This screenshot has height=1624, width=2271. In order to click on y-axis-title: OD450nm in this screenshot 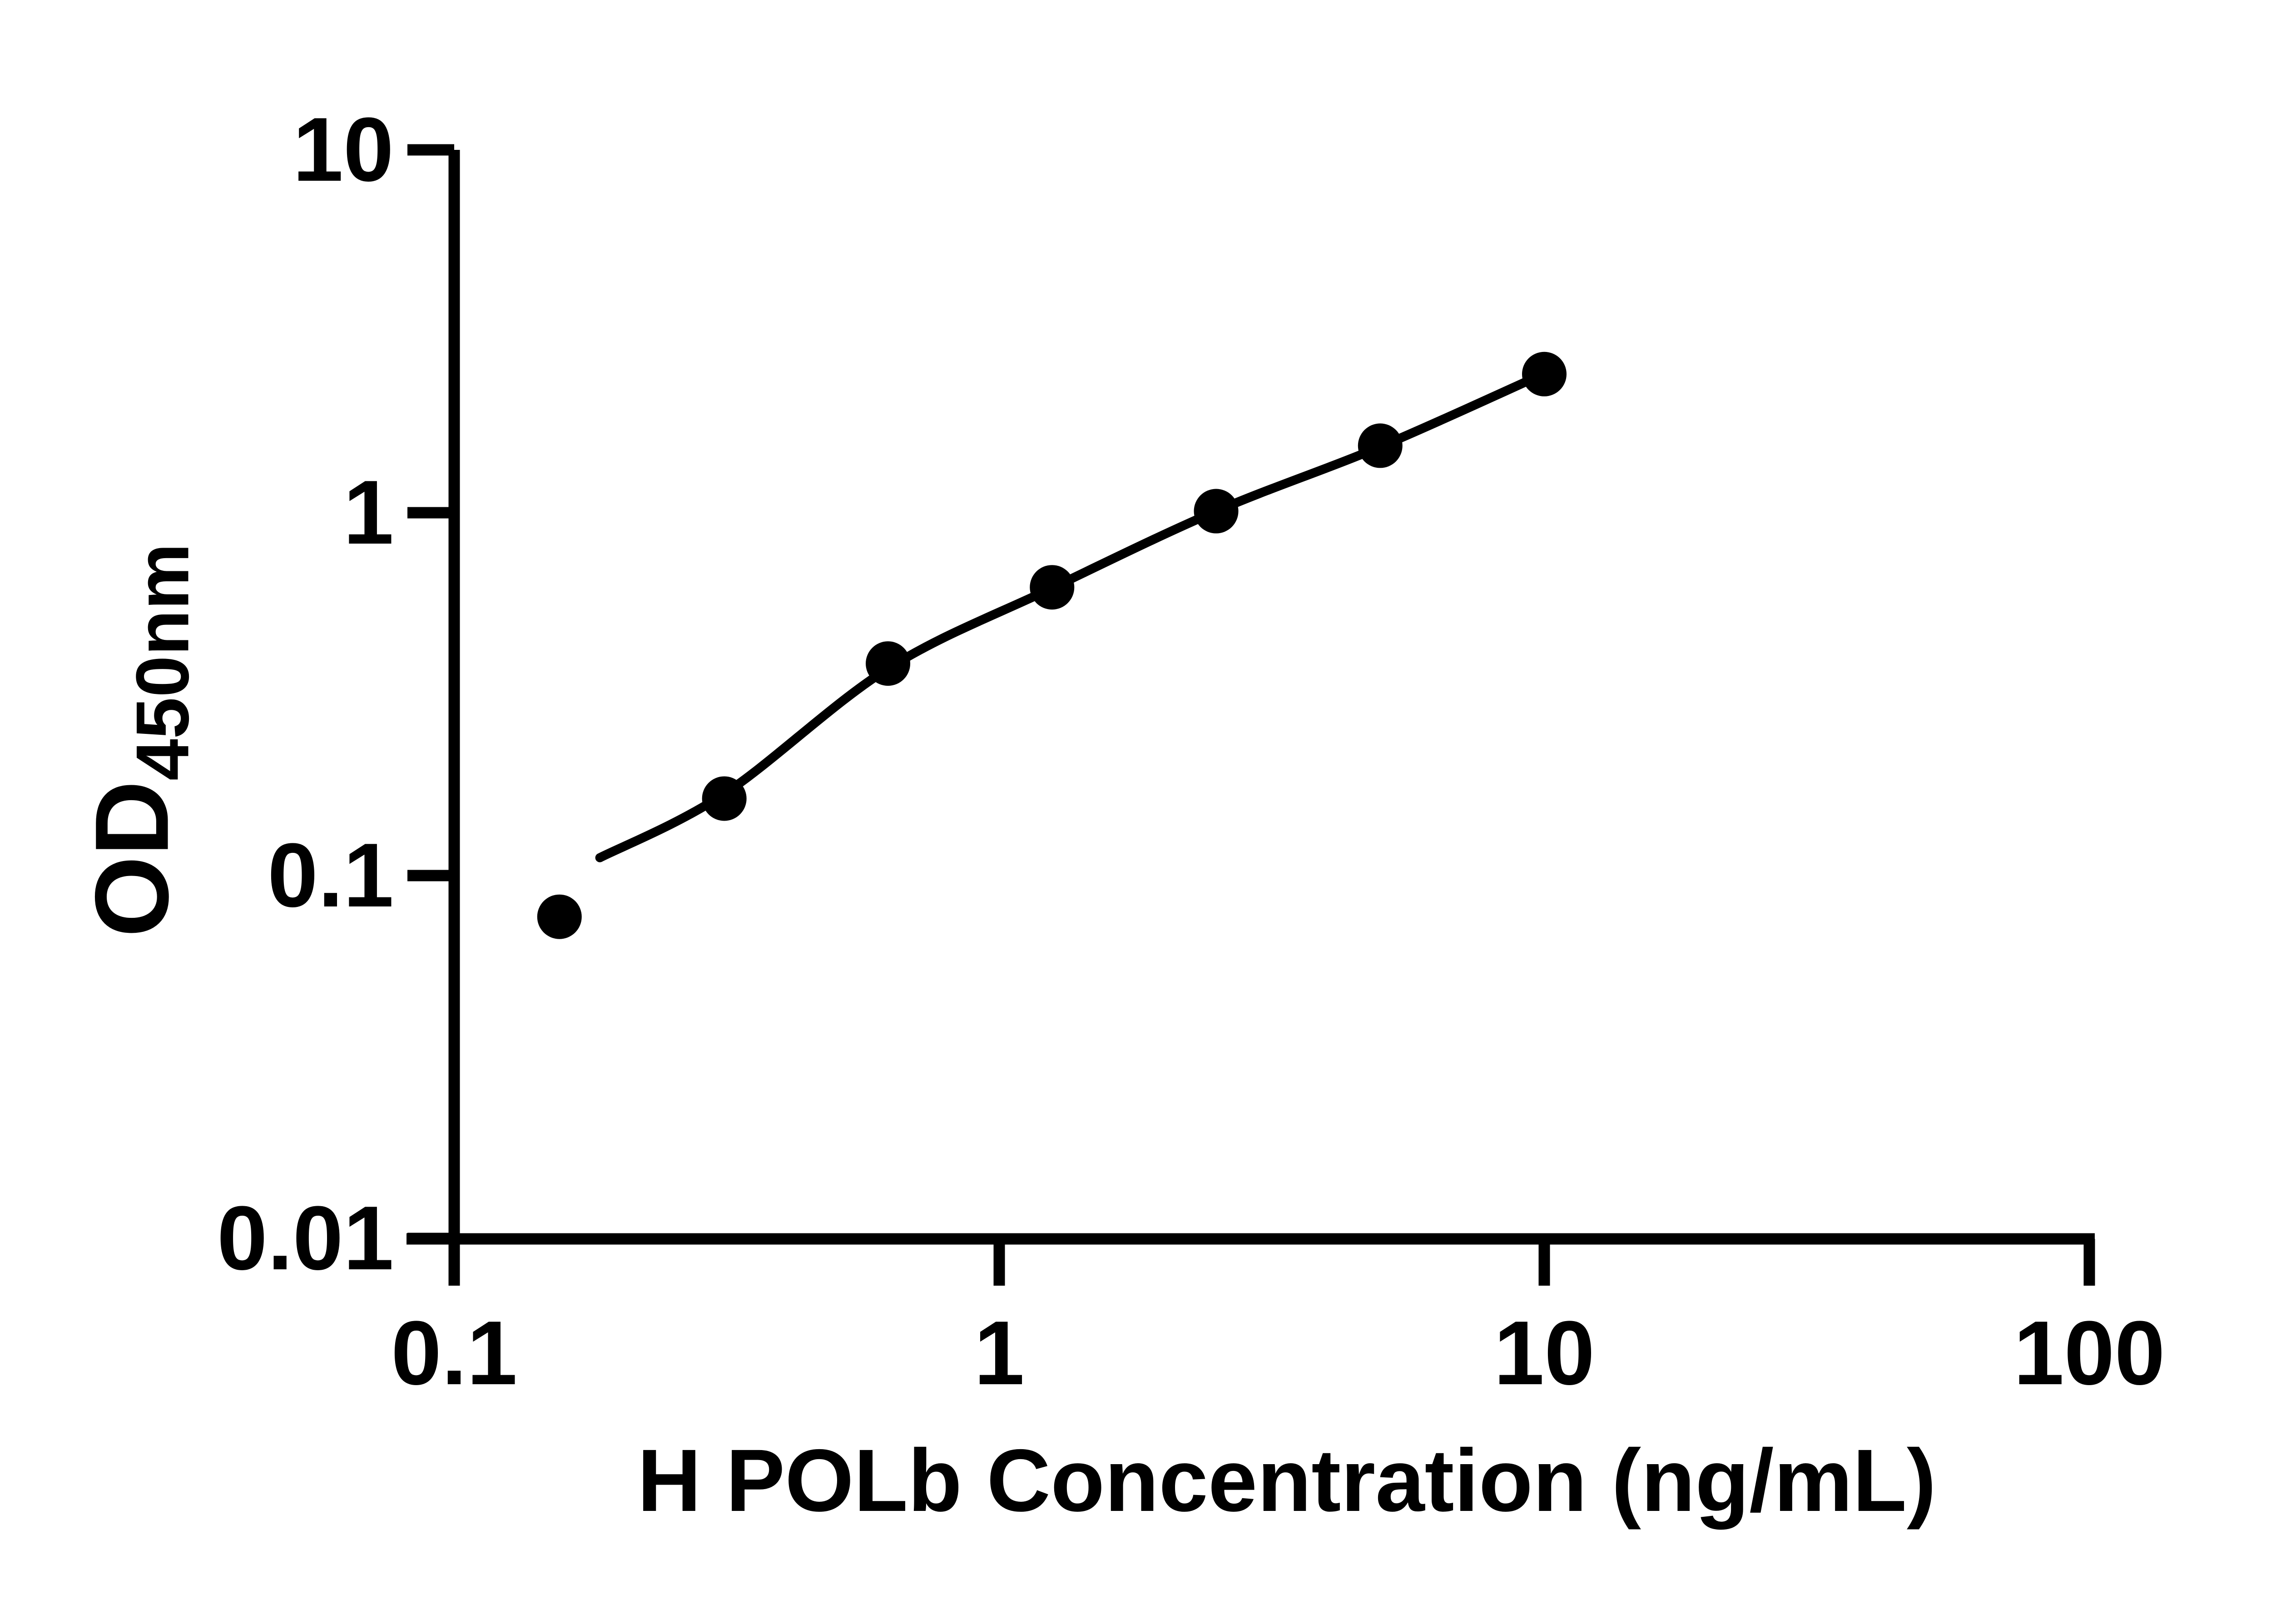, I will do `click(139, 740)`.